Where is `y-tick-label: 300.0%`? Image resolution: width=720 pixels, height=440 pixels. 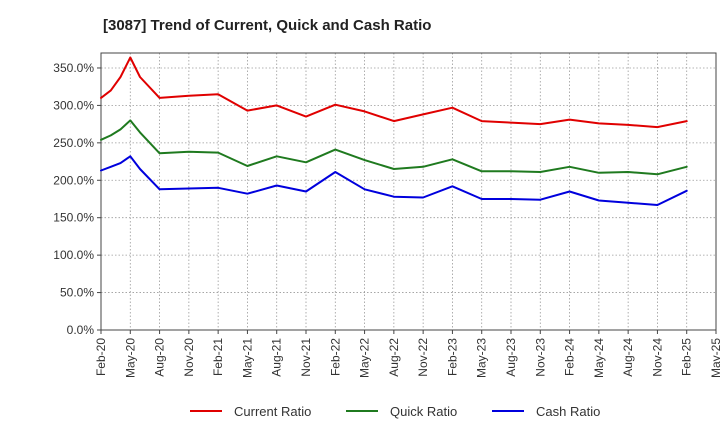
y-tick-label: 300.0% is located at coordinates (73, 105).